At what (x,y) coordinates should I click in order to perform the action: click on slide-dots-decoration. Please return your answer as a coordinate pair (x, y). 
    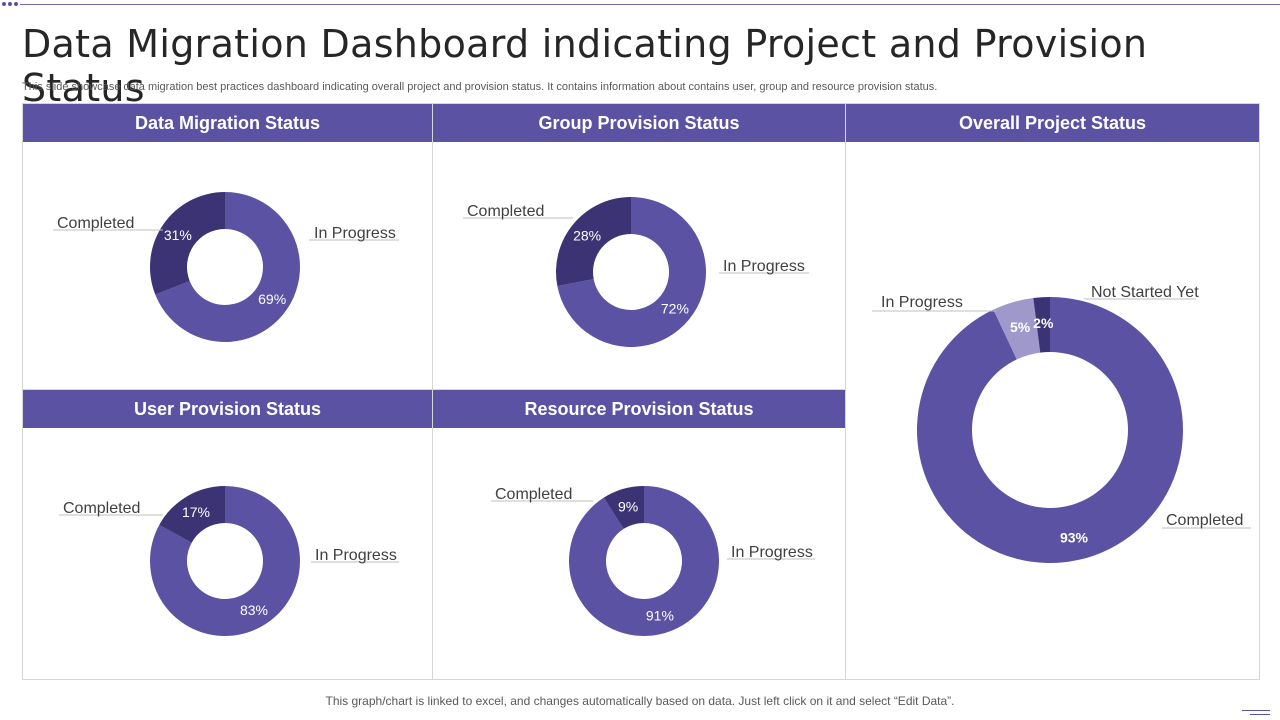
    Looking at the image, I should click on (11, 4).